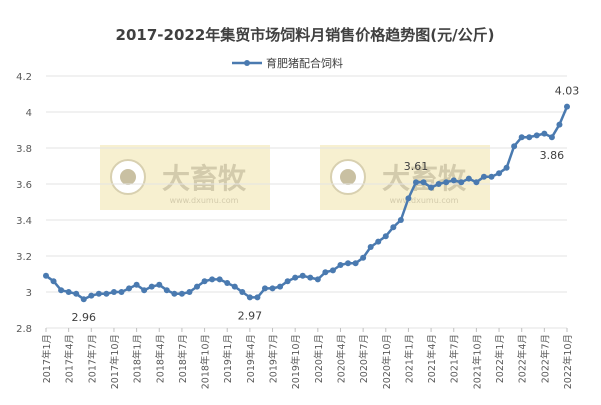 The height and width of the screenshot is (405, 601). What do you see at coordinates (567, 91) in the screenshot?
I see `data-label: 4.03` at bounding box center [567, 91].